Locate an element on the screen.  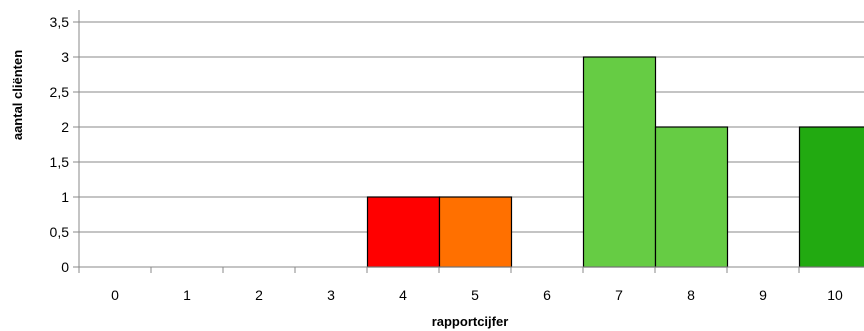
x-tick-label: 5 is located at coordinates (475, 295).